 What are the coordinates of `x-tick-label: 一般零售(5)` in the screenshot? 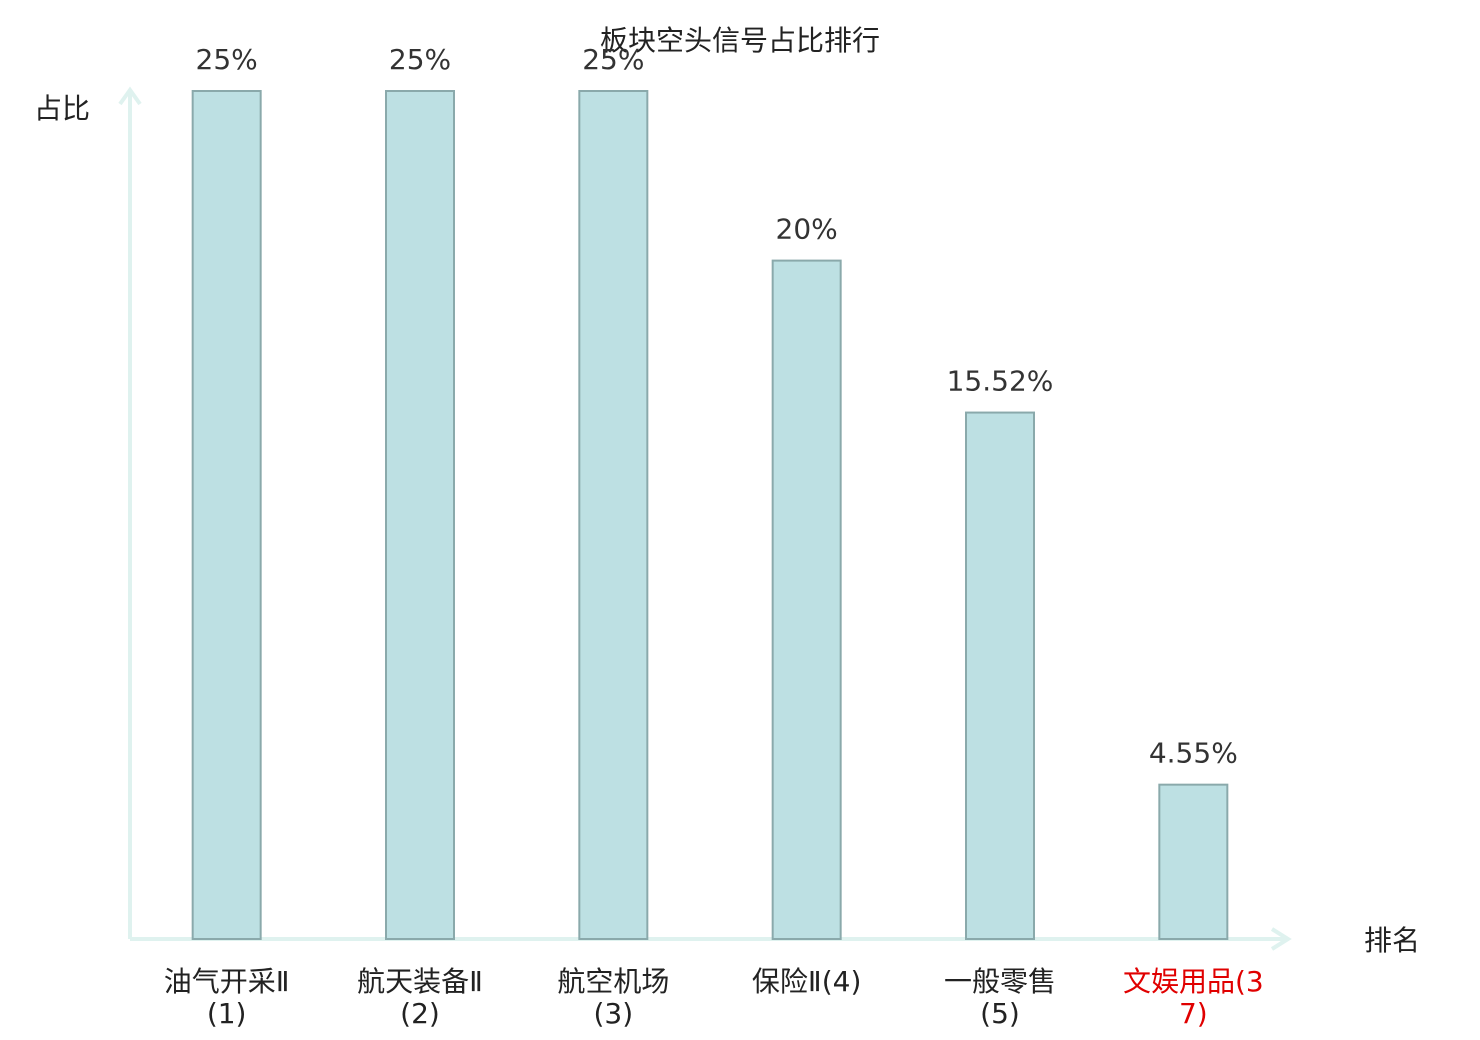 It's located at (999, 997).